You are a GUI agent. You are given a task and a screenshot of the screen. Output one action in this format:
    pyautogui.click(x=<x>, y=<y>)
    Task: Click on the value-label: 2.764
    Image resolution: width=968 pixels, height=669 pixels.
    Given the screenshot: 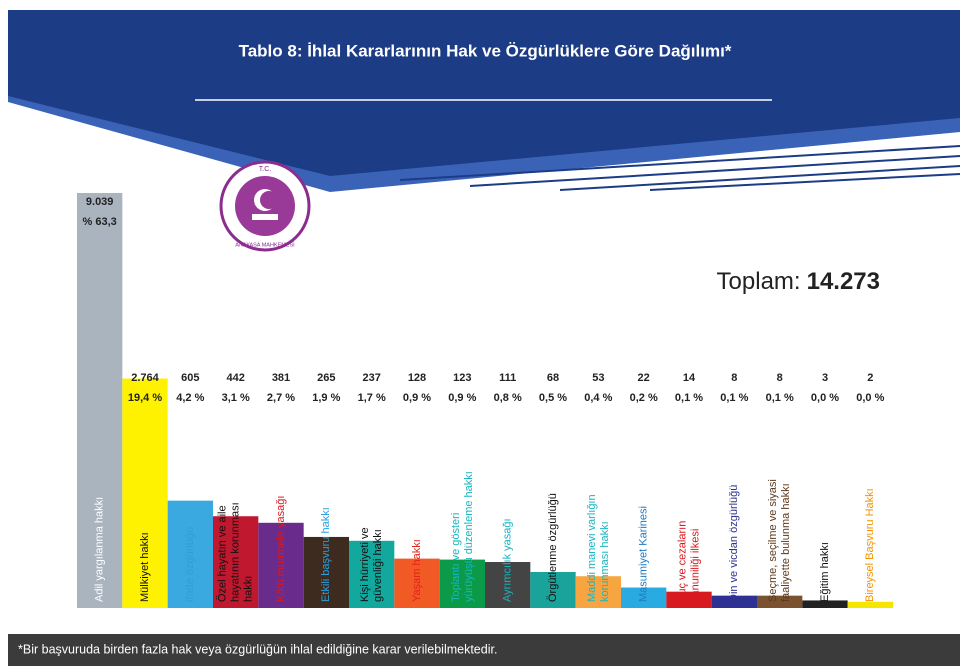 What is the action you would take?
    pyautogui.click(x=145, y=378)
    